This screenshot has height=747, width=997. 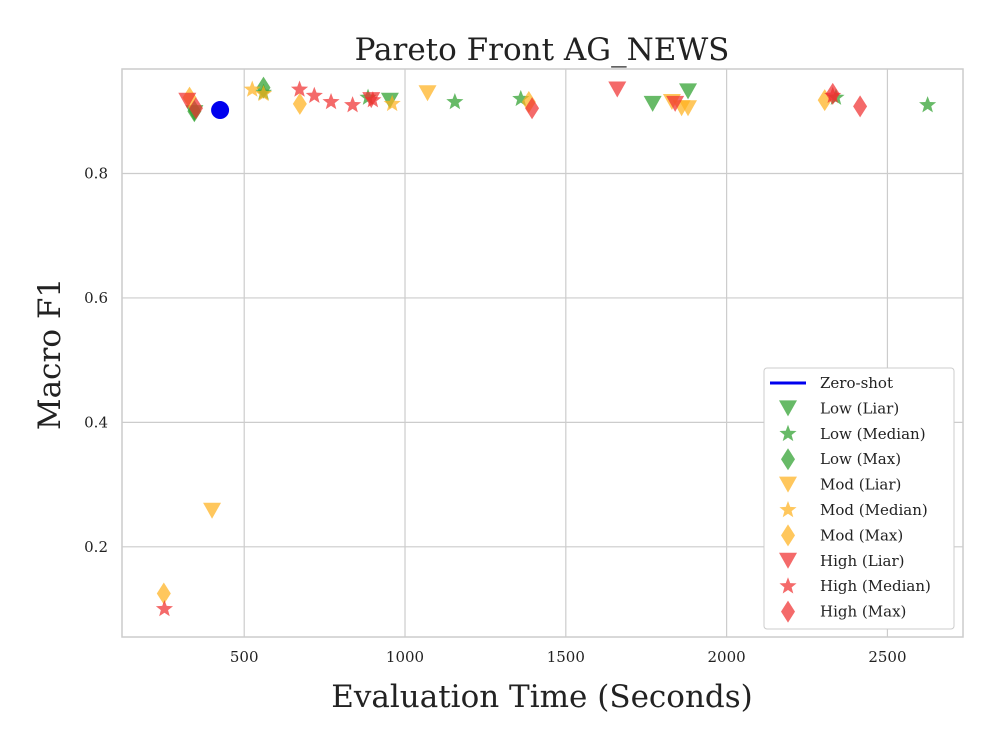 What do you see at coordinates (653, 104) in the screenshot?
I see `low-liar-point` at bounding box center [653, 104].